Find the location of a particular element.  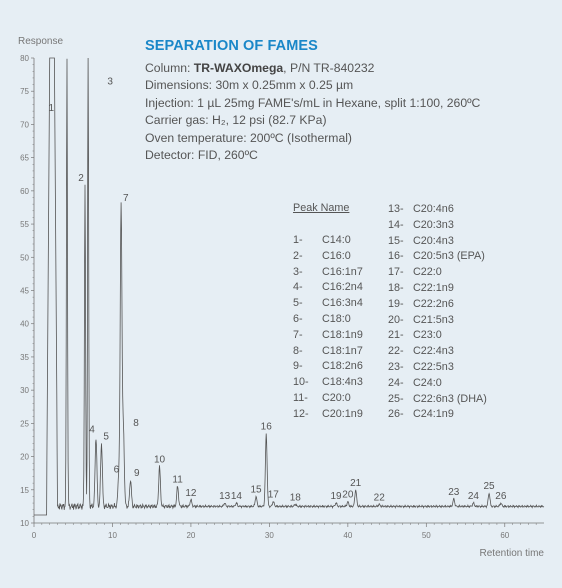

peak-row: 14- C20:3n3 is located at coordinates (437, 226).